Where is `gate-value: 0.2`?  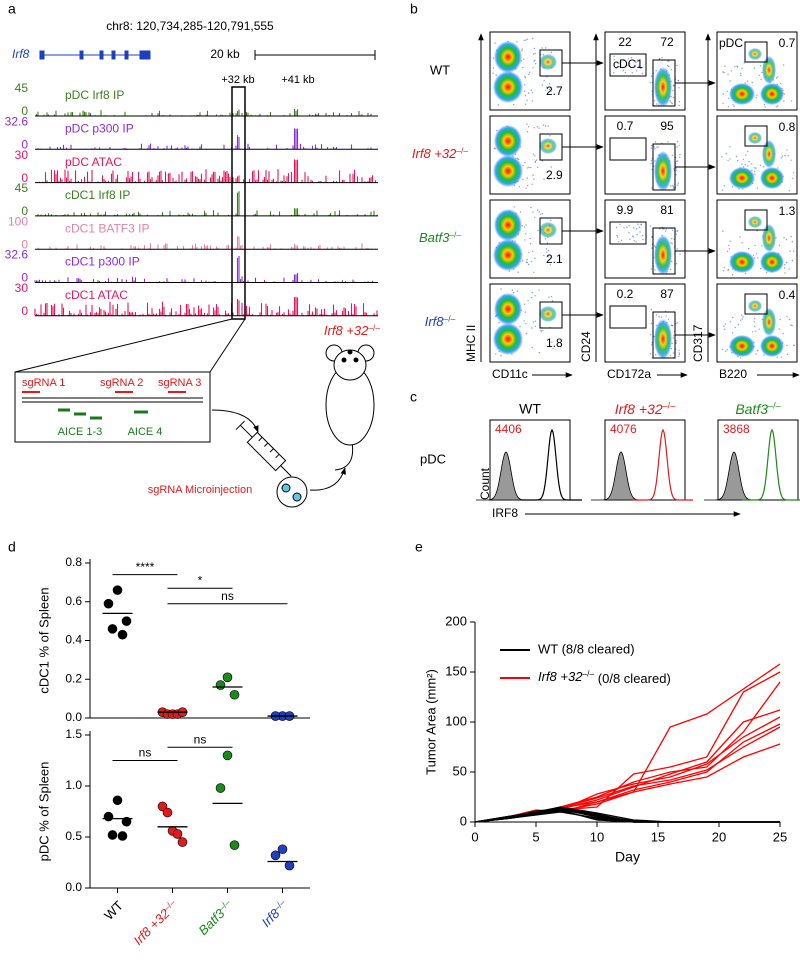 gate-value: 0.2 is located at coordinates (625, 294).